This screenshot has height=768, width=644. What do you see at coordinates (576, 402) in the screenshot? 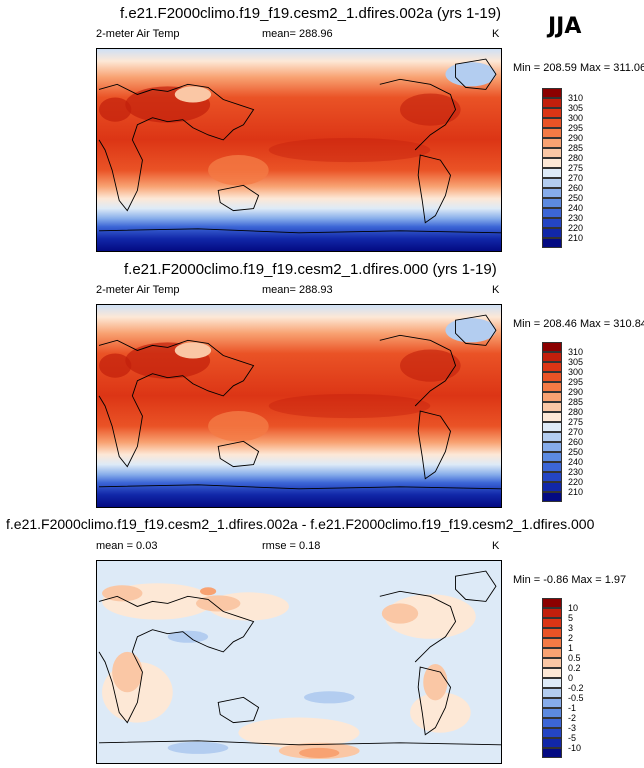
I see `panel-2-colorbar-label: 285` at bounding box center [576, 402].